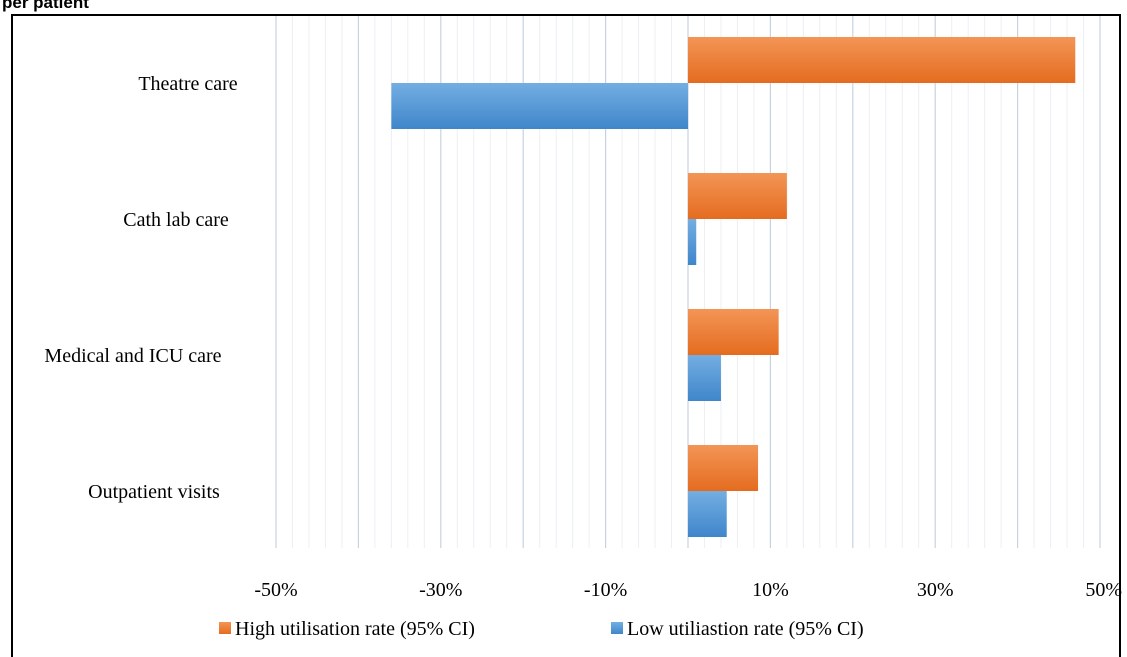 The image size is (1127, 657). Describe the element at coordinates (745, 629) in the screenshot. I see `legend-label-low: Low utiliastion rate (95% CI)` at that location.